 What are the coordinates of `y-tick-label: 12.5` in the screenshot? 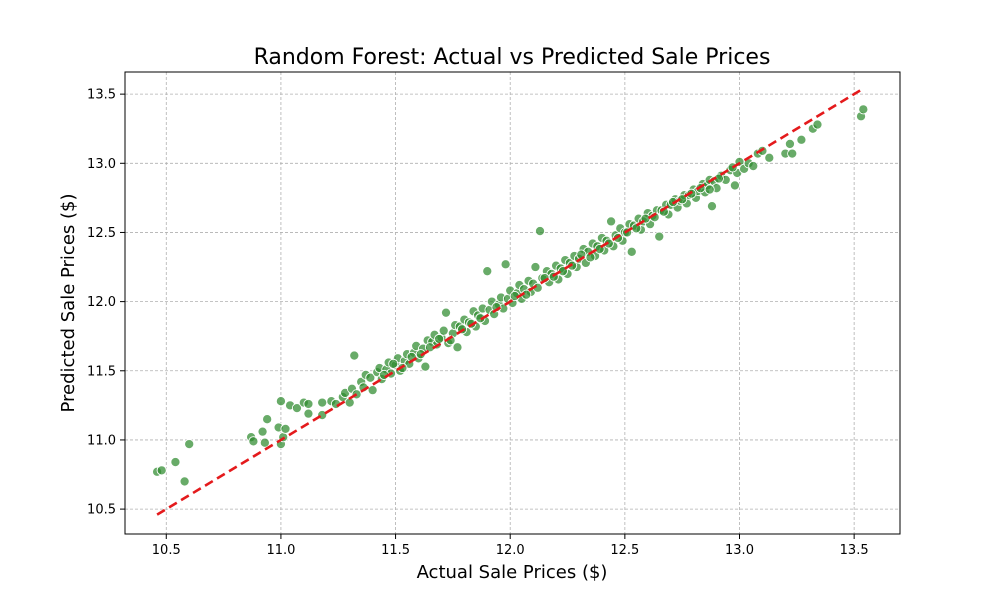 It's located at (101, 233).